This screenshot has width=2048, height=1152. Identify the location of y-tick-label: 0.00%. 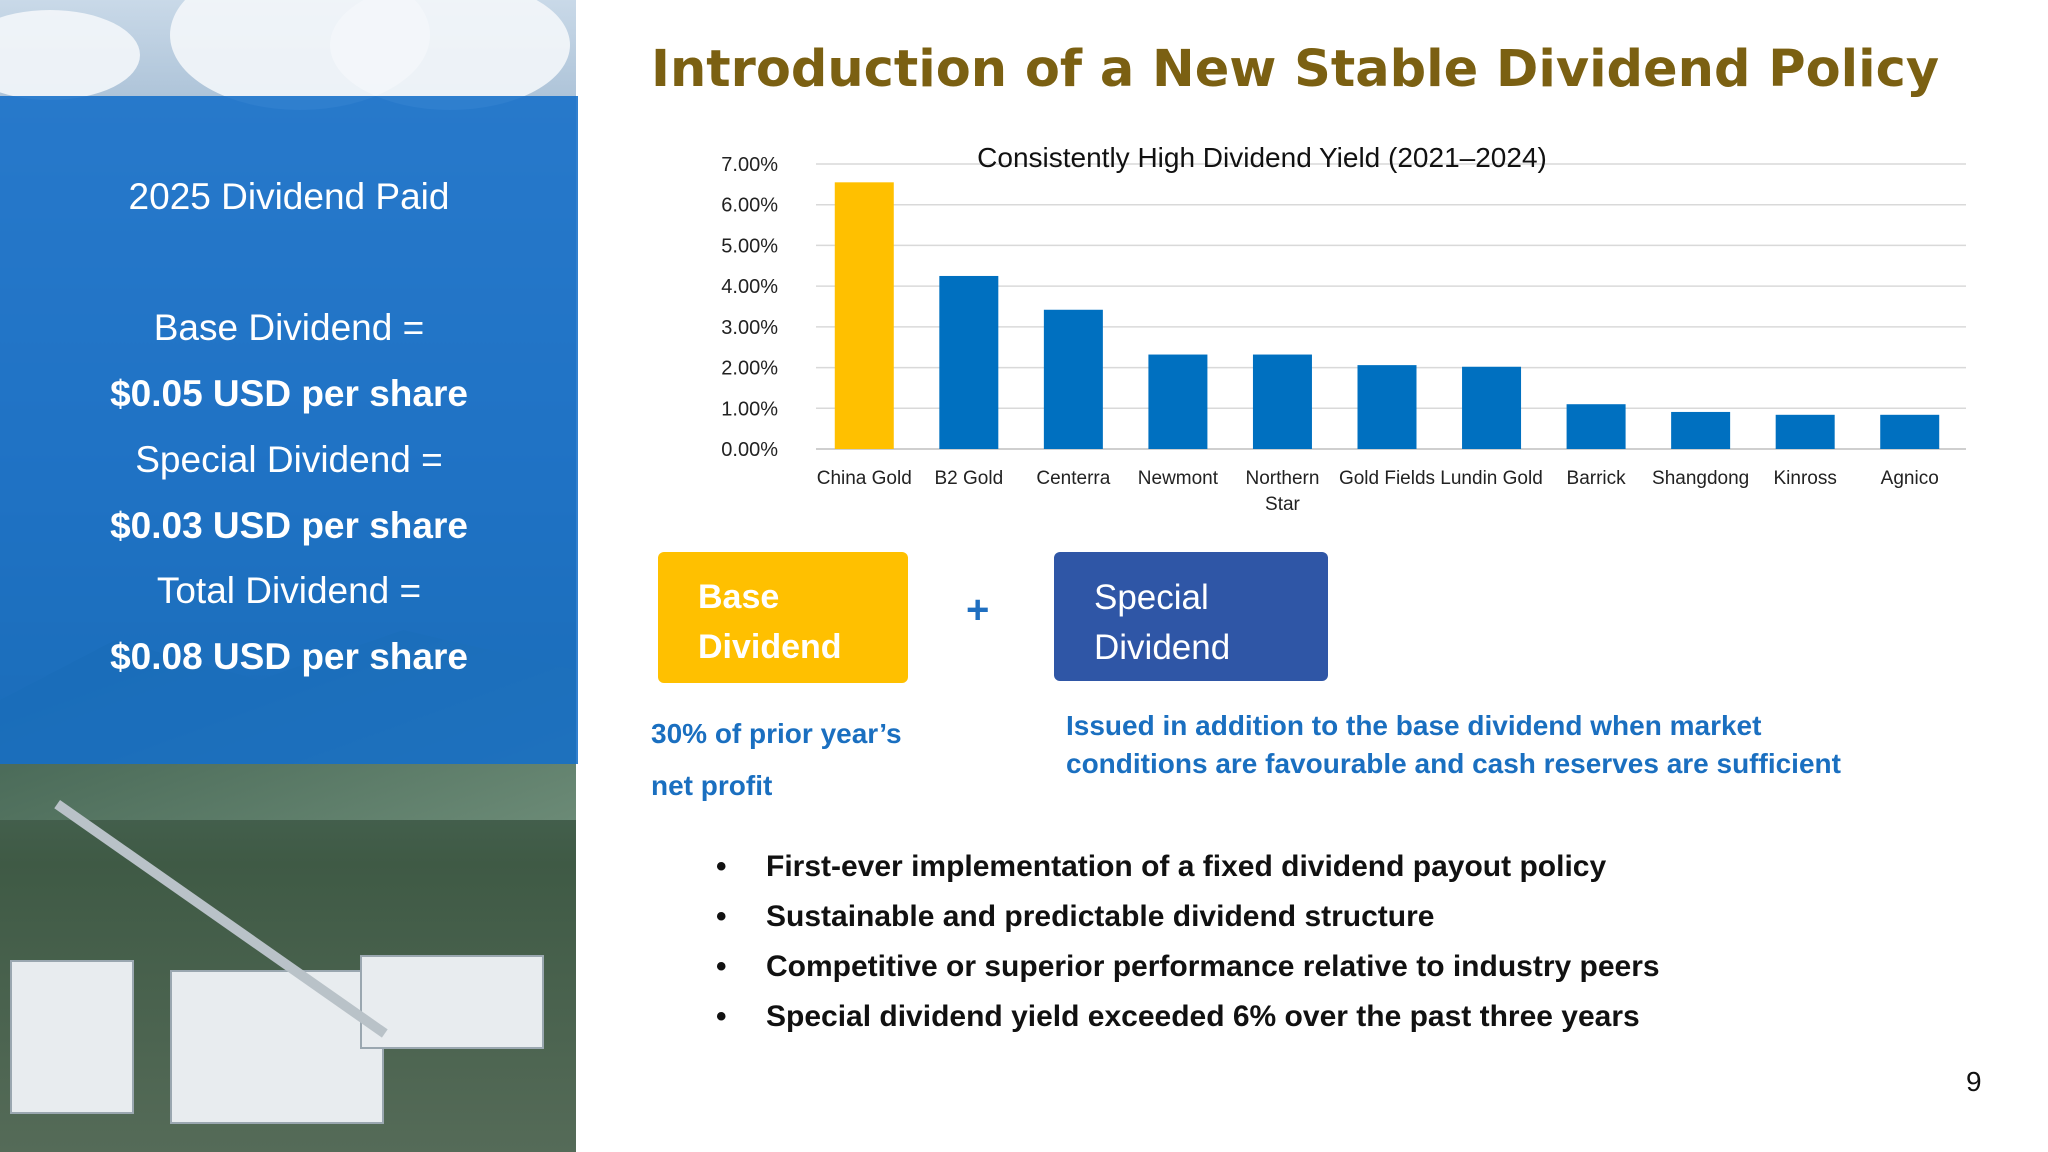
(749, 450).